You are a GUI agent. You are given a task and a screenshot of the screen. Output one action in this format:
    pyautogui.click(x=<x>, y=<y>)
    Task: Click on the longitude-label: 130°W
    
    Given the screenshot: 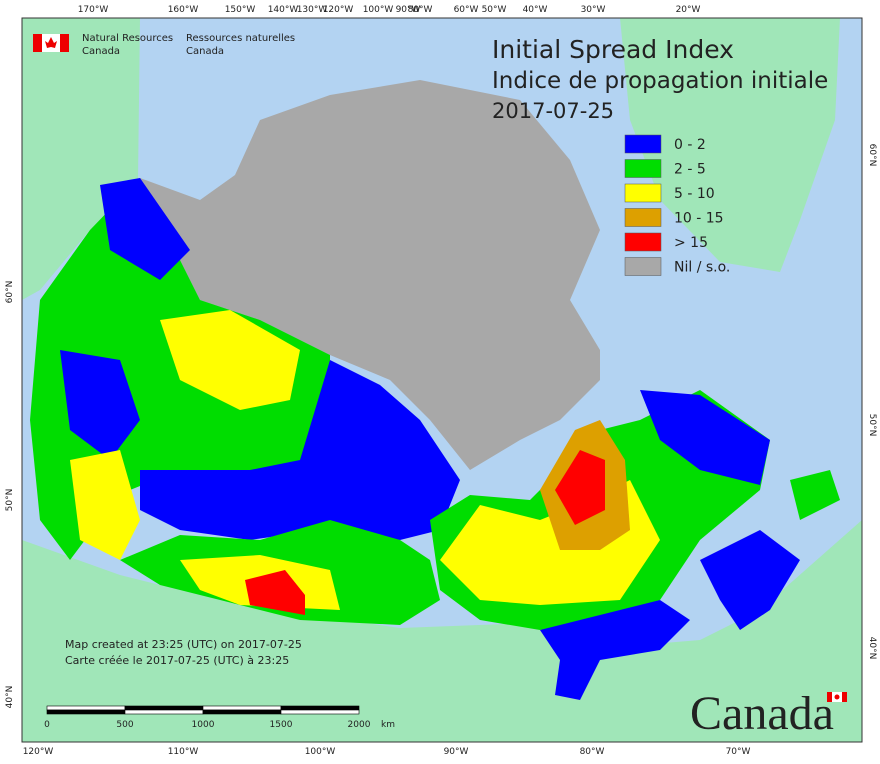 What is the action you would take?
    pyautogui.click(x=312, y=10)
    